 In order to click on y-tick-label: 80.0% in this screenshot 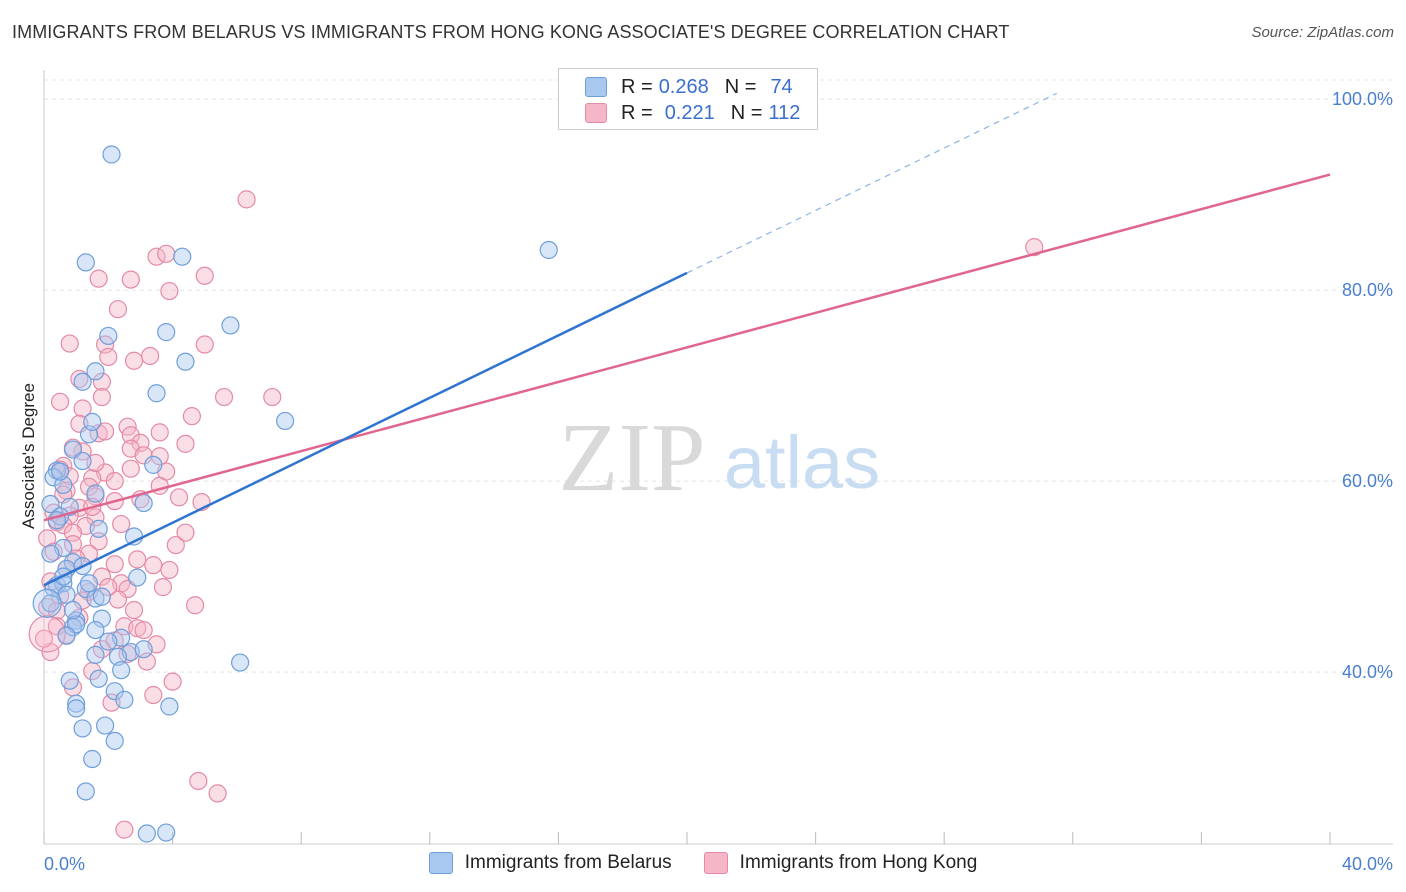, I will do `click(1367, 290)`.